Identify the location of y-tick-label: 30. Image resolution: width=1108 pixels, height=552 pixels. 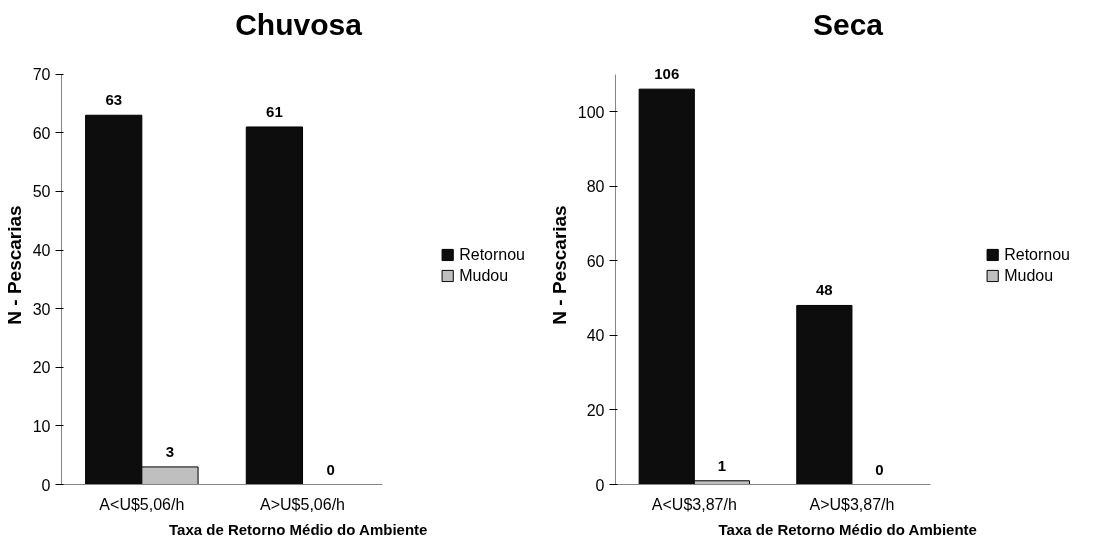
(41, 309).